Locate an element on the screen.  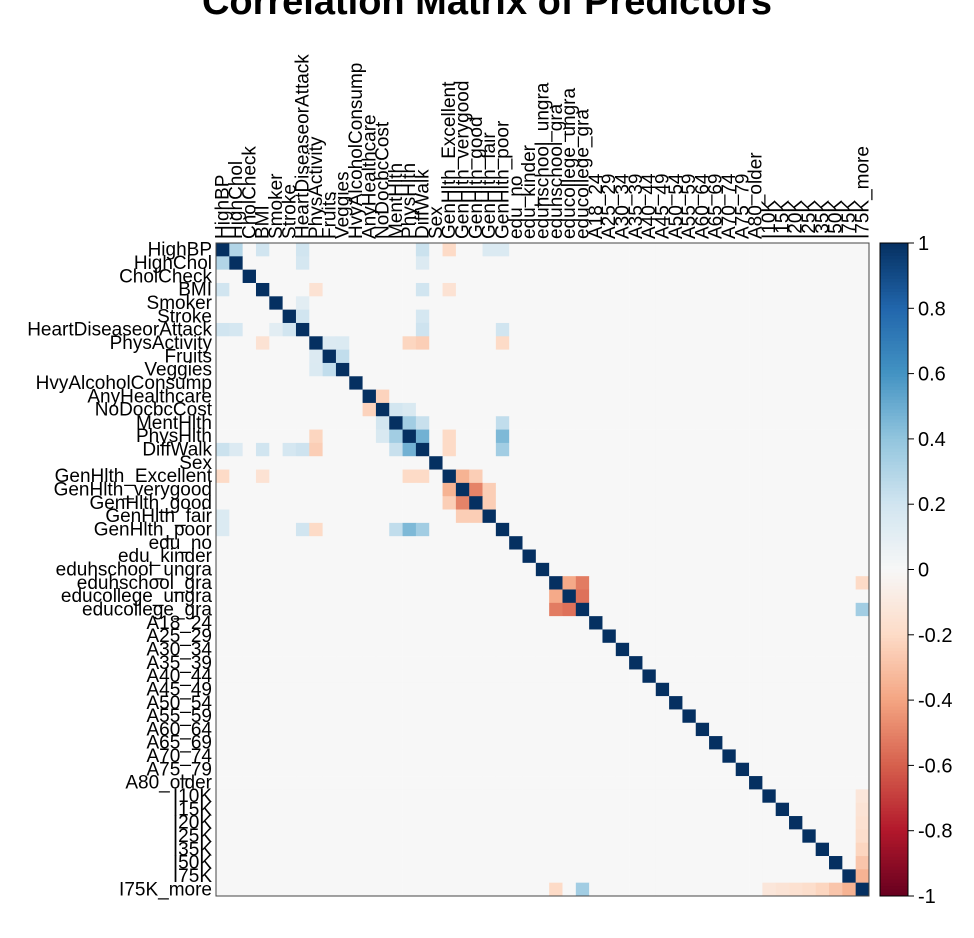
column-label: GenHlth_verygood is located at coordinates (463, 160).